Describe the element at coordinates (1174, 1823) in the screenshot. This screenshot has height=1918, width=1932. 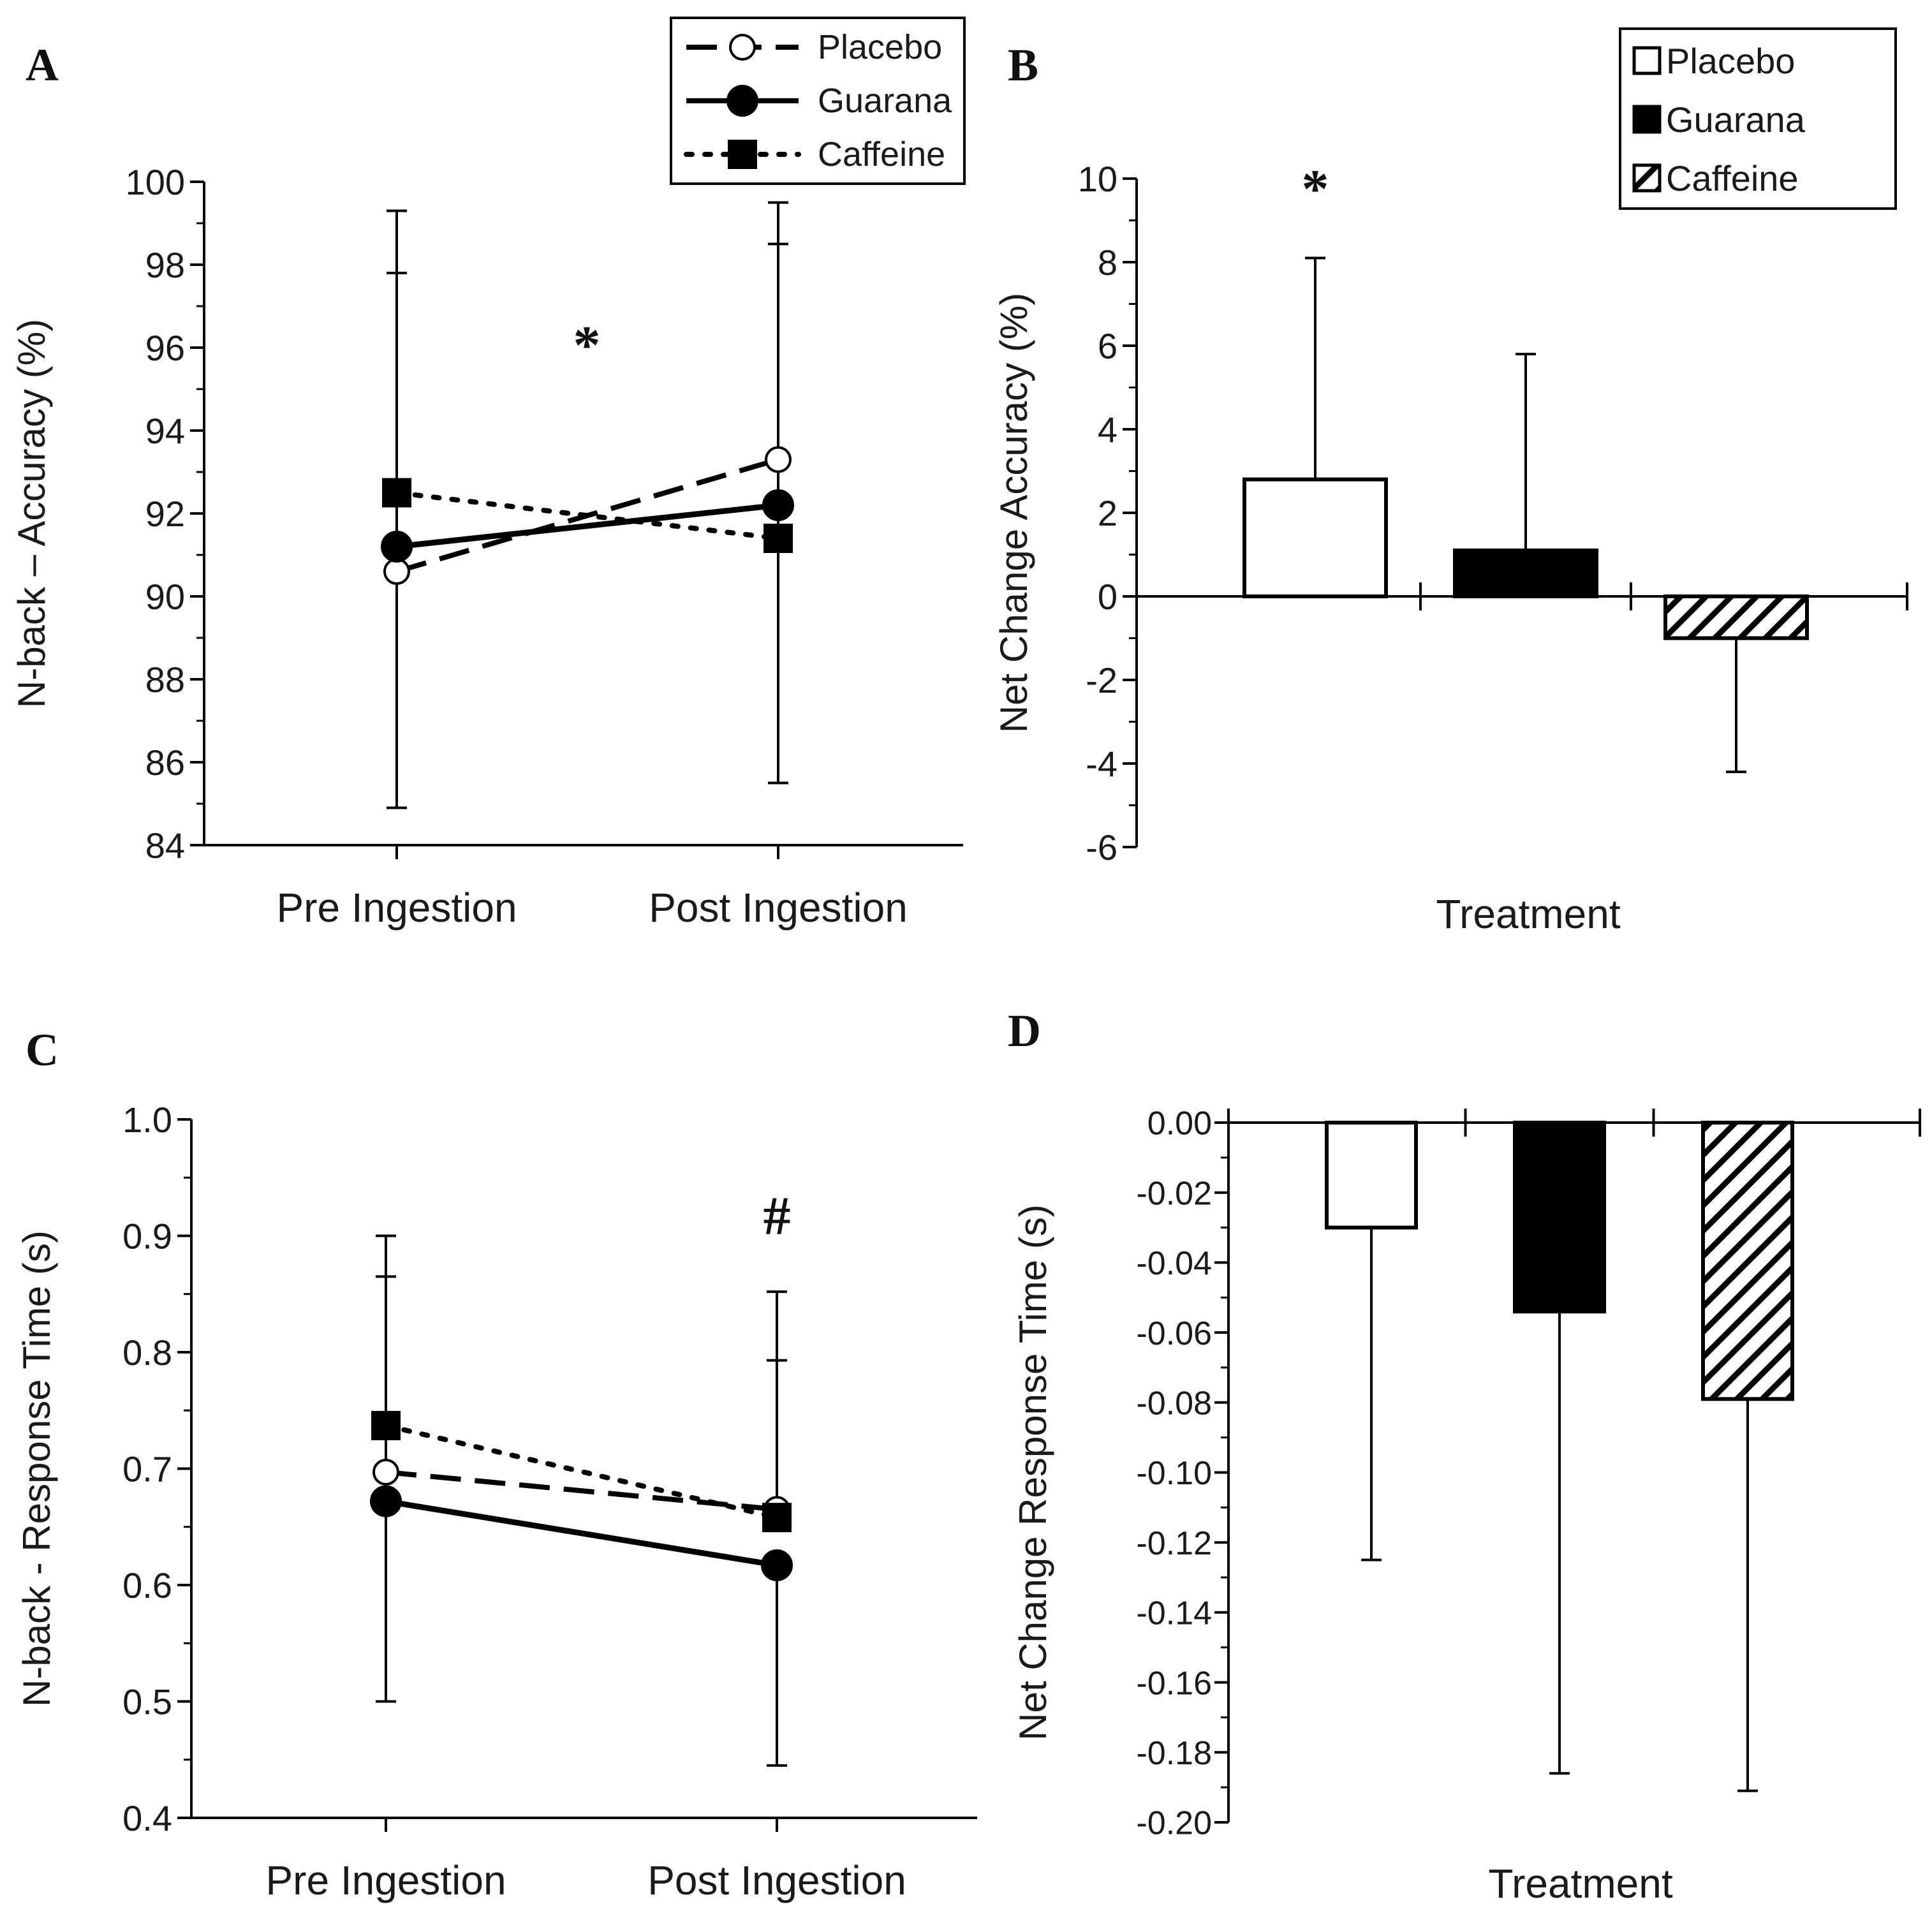
I see `d-y-tick-label: -0.20` at that location.